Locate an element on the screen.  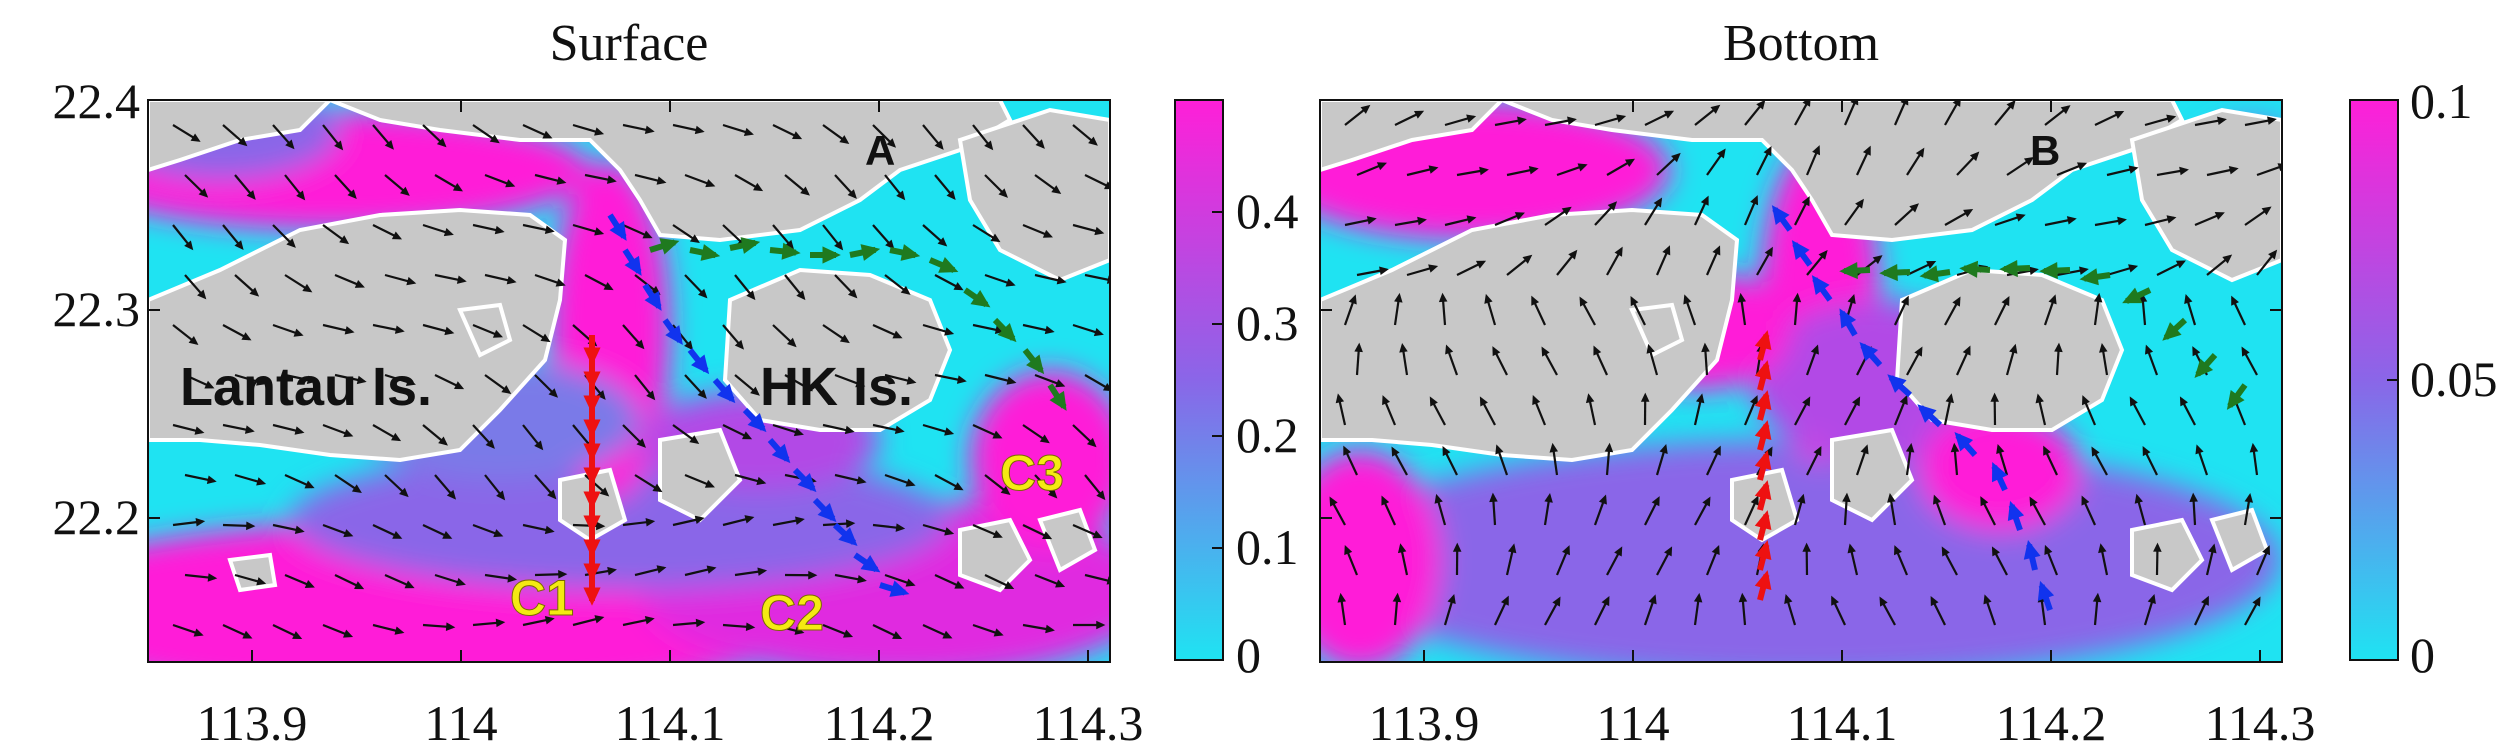
panel-b-label: B is located at coordinates (2045, 150).